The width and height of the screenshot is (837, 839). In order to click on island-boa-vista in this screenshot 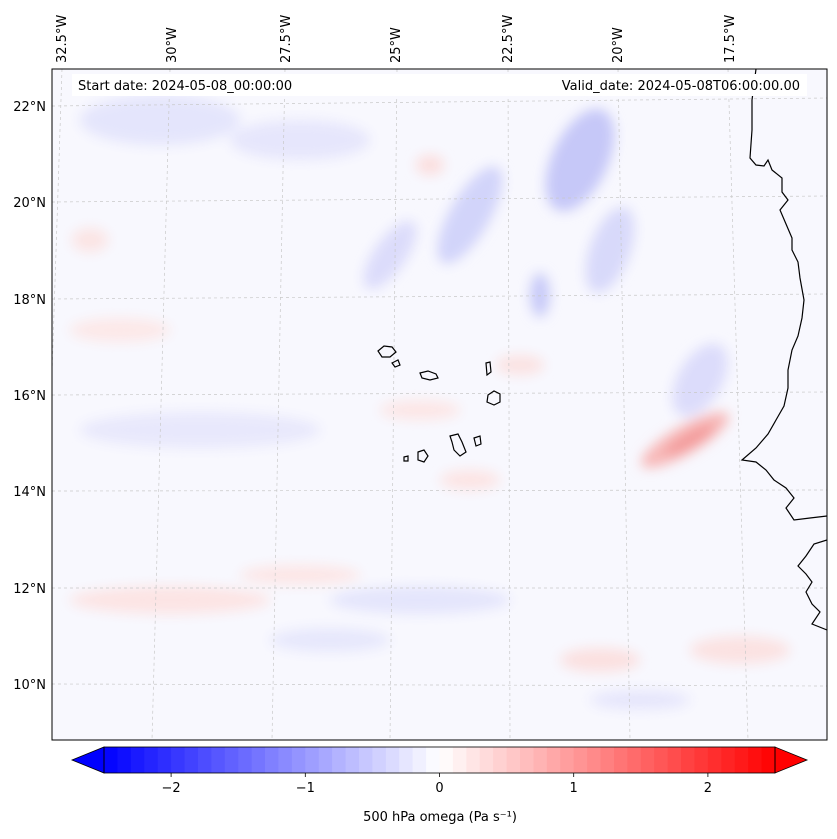, I will do `click(493, 398)`.